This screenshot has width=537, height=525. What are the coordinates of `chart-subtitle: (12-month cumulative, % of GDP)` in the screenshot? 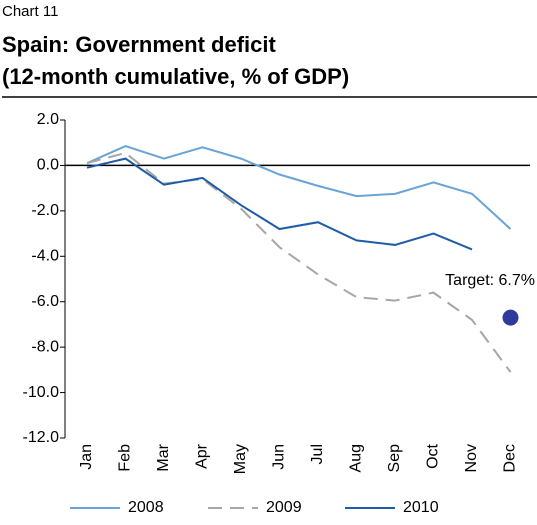 It's located at (175, 76).